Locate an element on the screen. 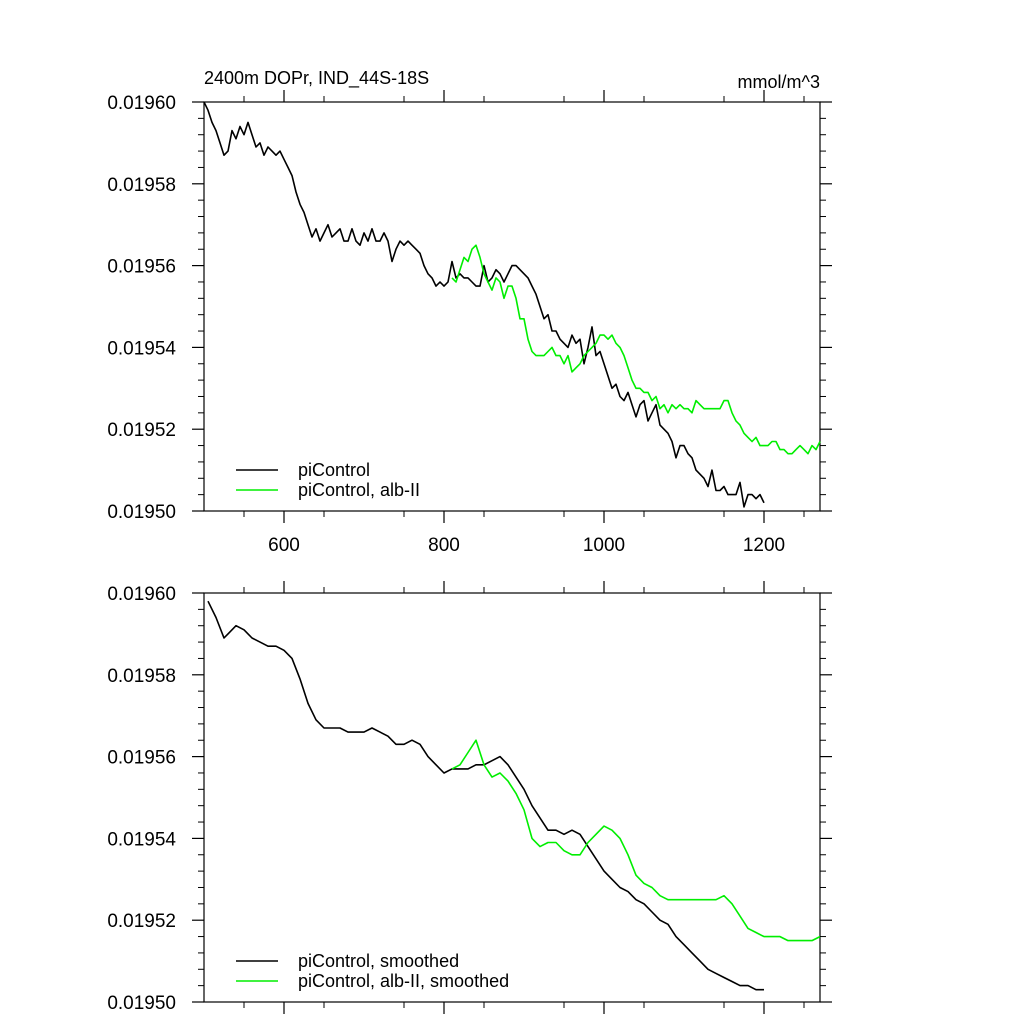 This screenshot has height=1024, width=1024. legend-label-alb-ii-smoothed: piControl, alb-II, smoothed is located at coordinates (403, 981).